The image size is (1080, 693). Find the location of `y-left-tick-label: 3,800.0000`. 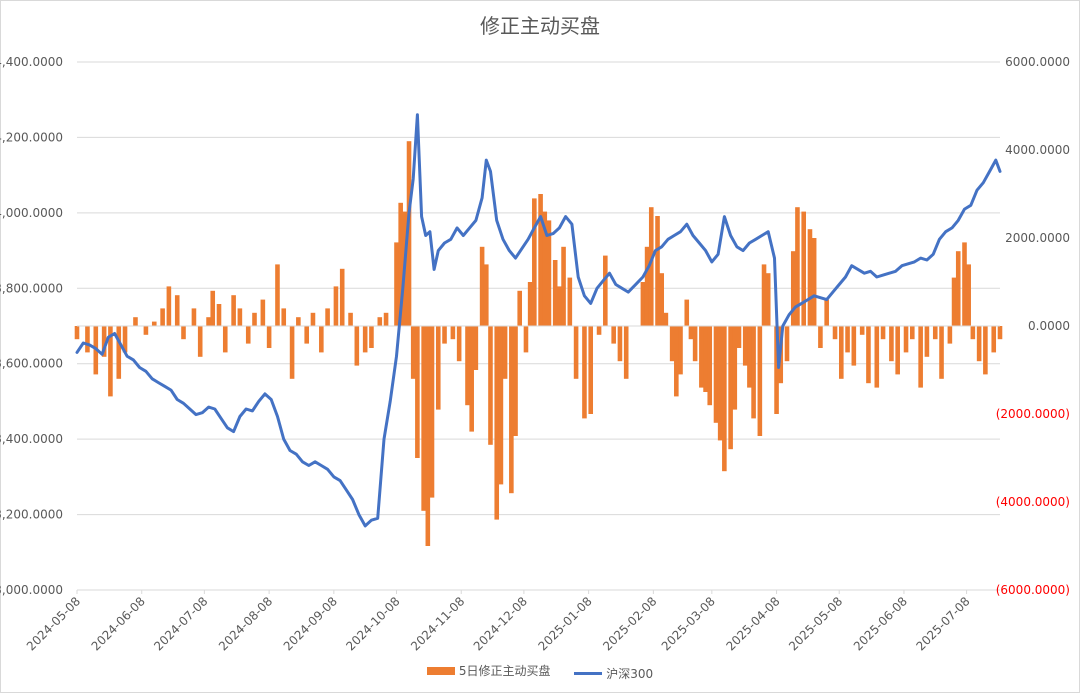

y-left-tick-label: 3,800.0000 is located at coordinates (31, 288).